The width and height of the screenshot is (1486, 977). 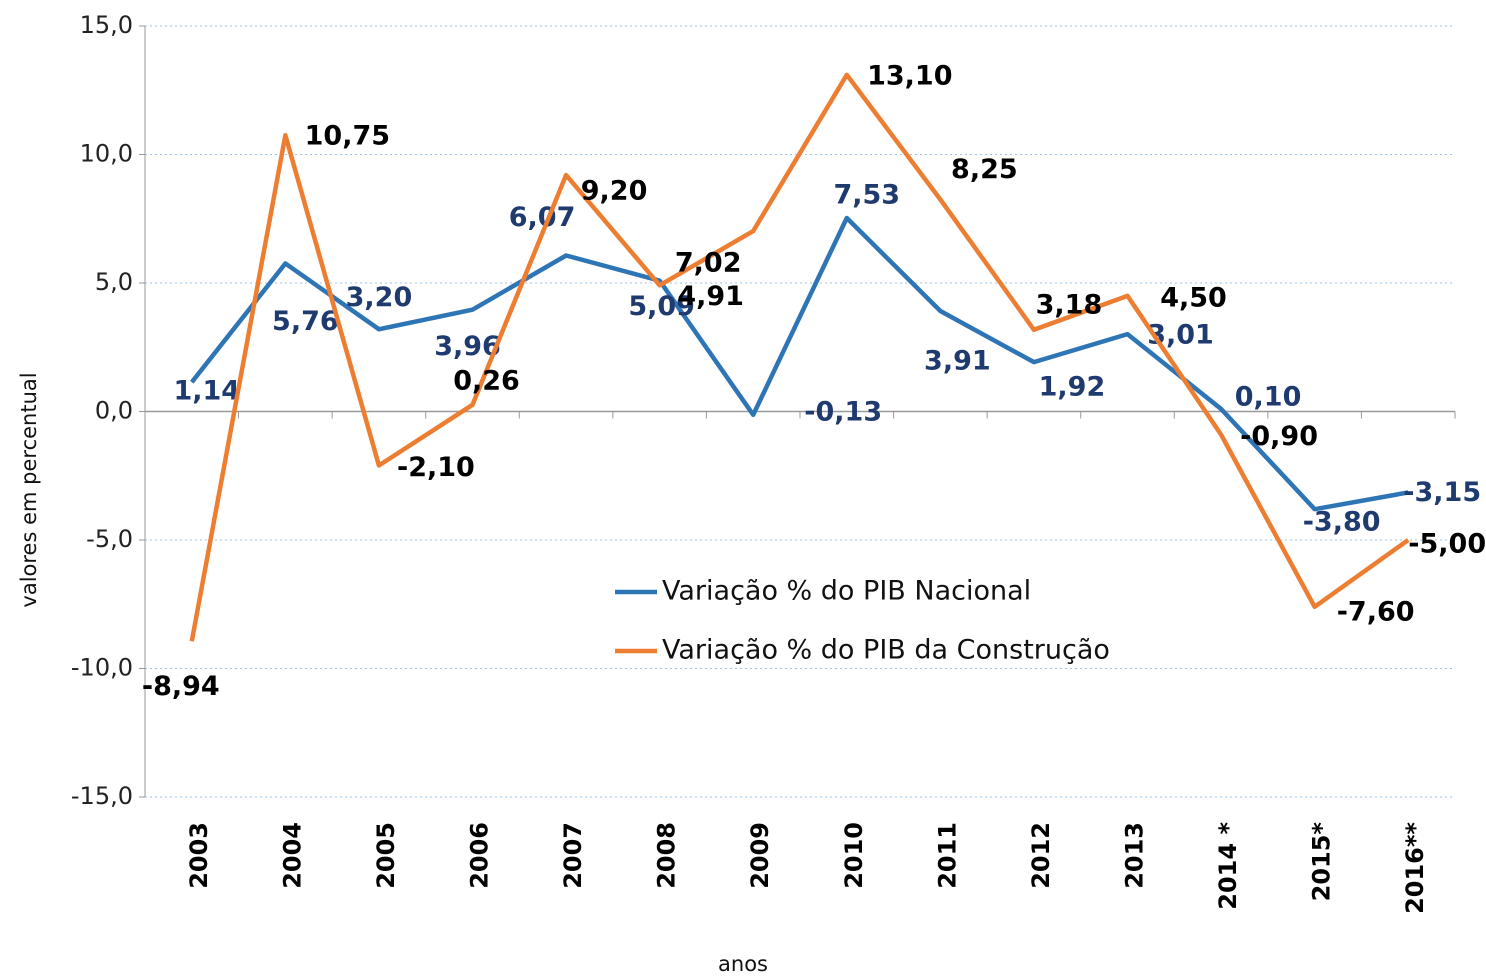 I want to click on x-tick-label: 2005, so click(x=386, y=855).